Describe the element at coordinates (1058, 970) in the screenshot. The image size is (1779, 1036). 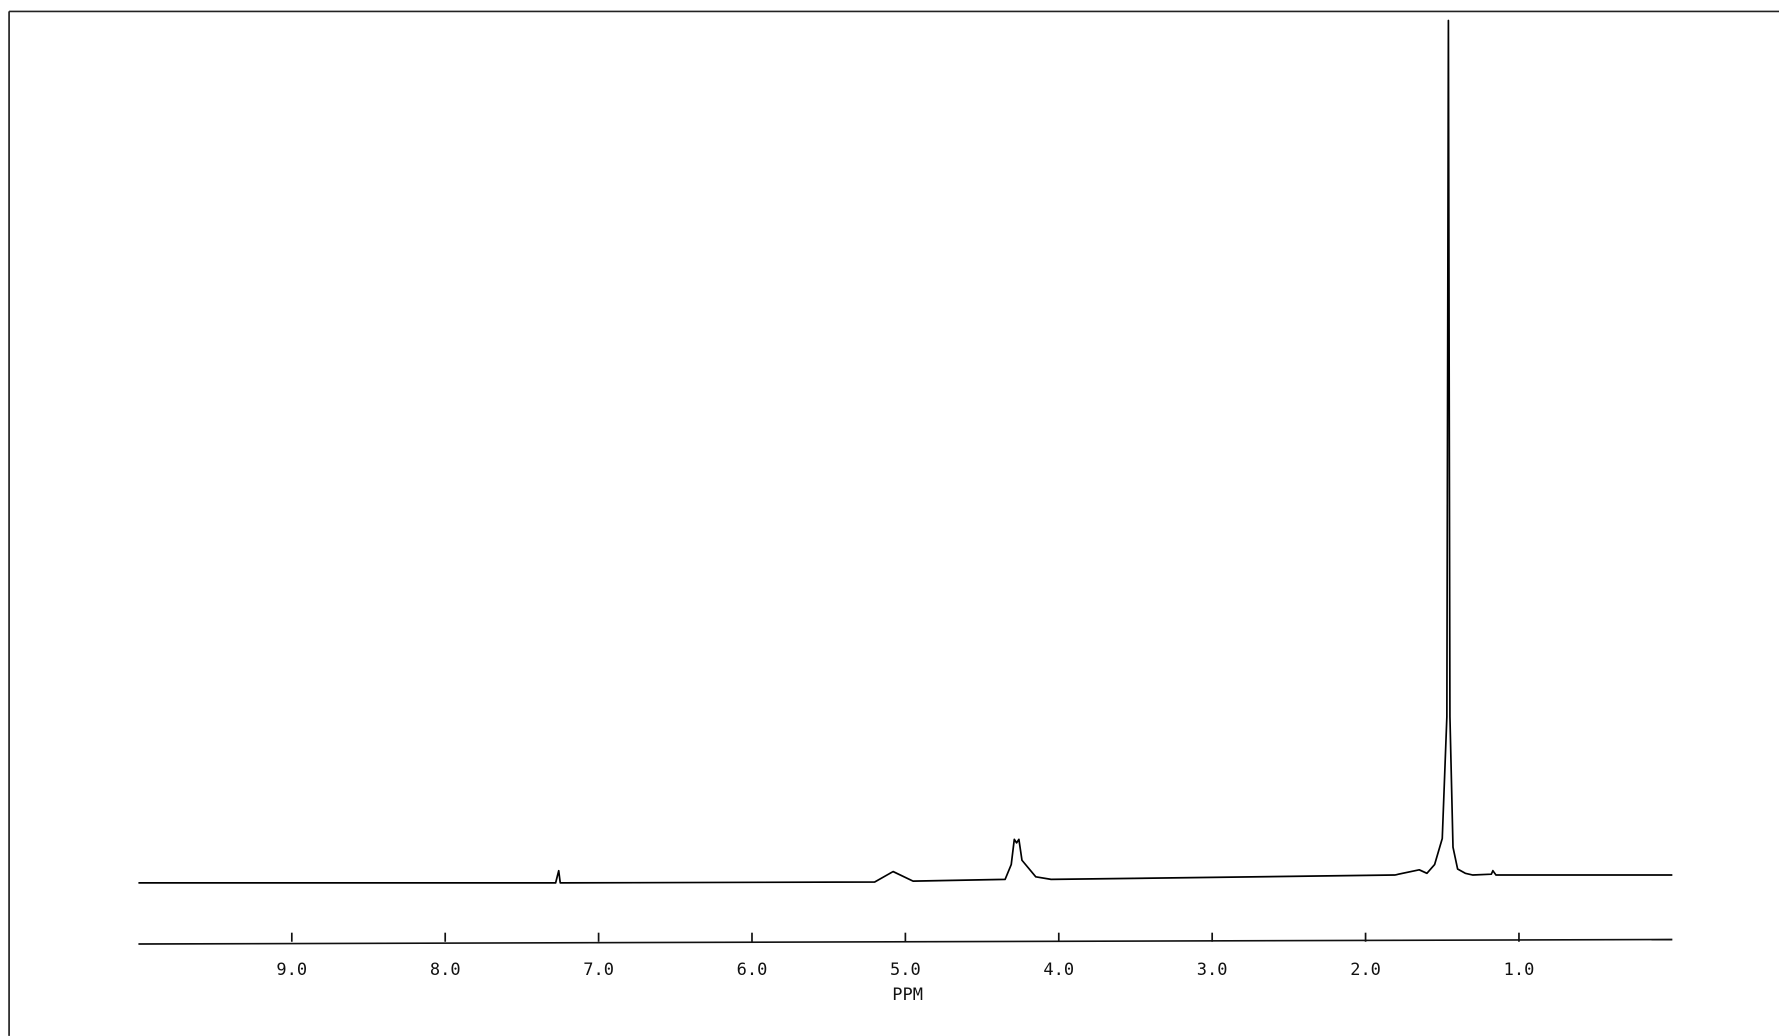
I see `x-tick-label: 4.0` at that location.